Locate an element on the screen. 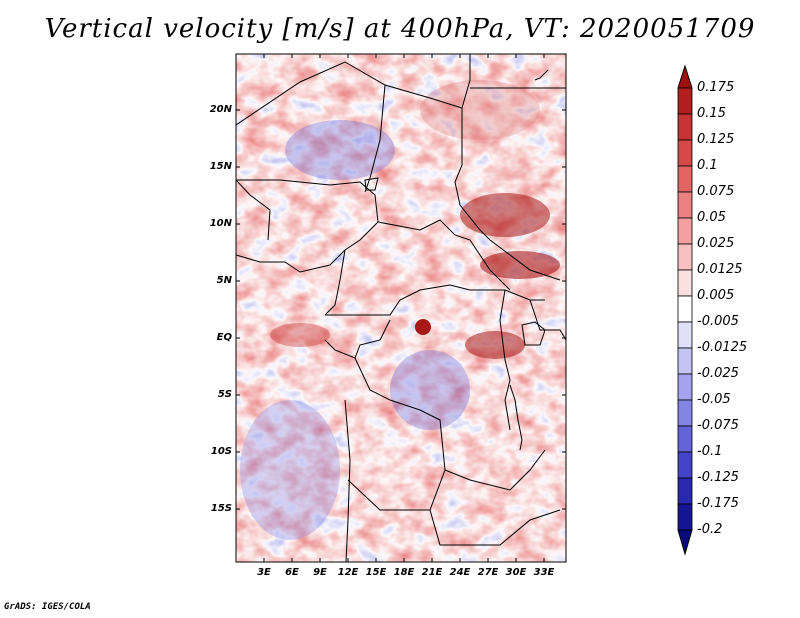  colorbar-label: 0.05 is located at coordinates (711, 217).